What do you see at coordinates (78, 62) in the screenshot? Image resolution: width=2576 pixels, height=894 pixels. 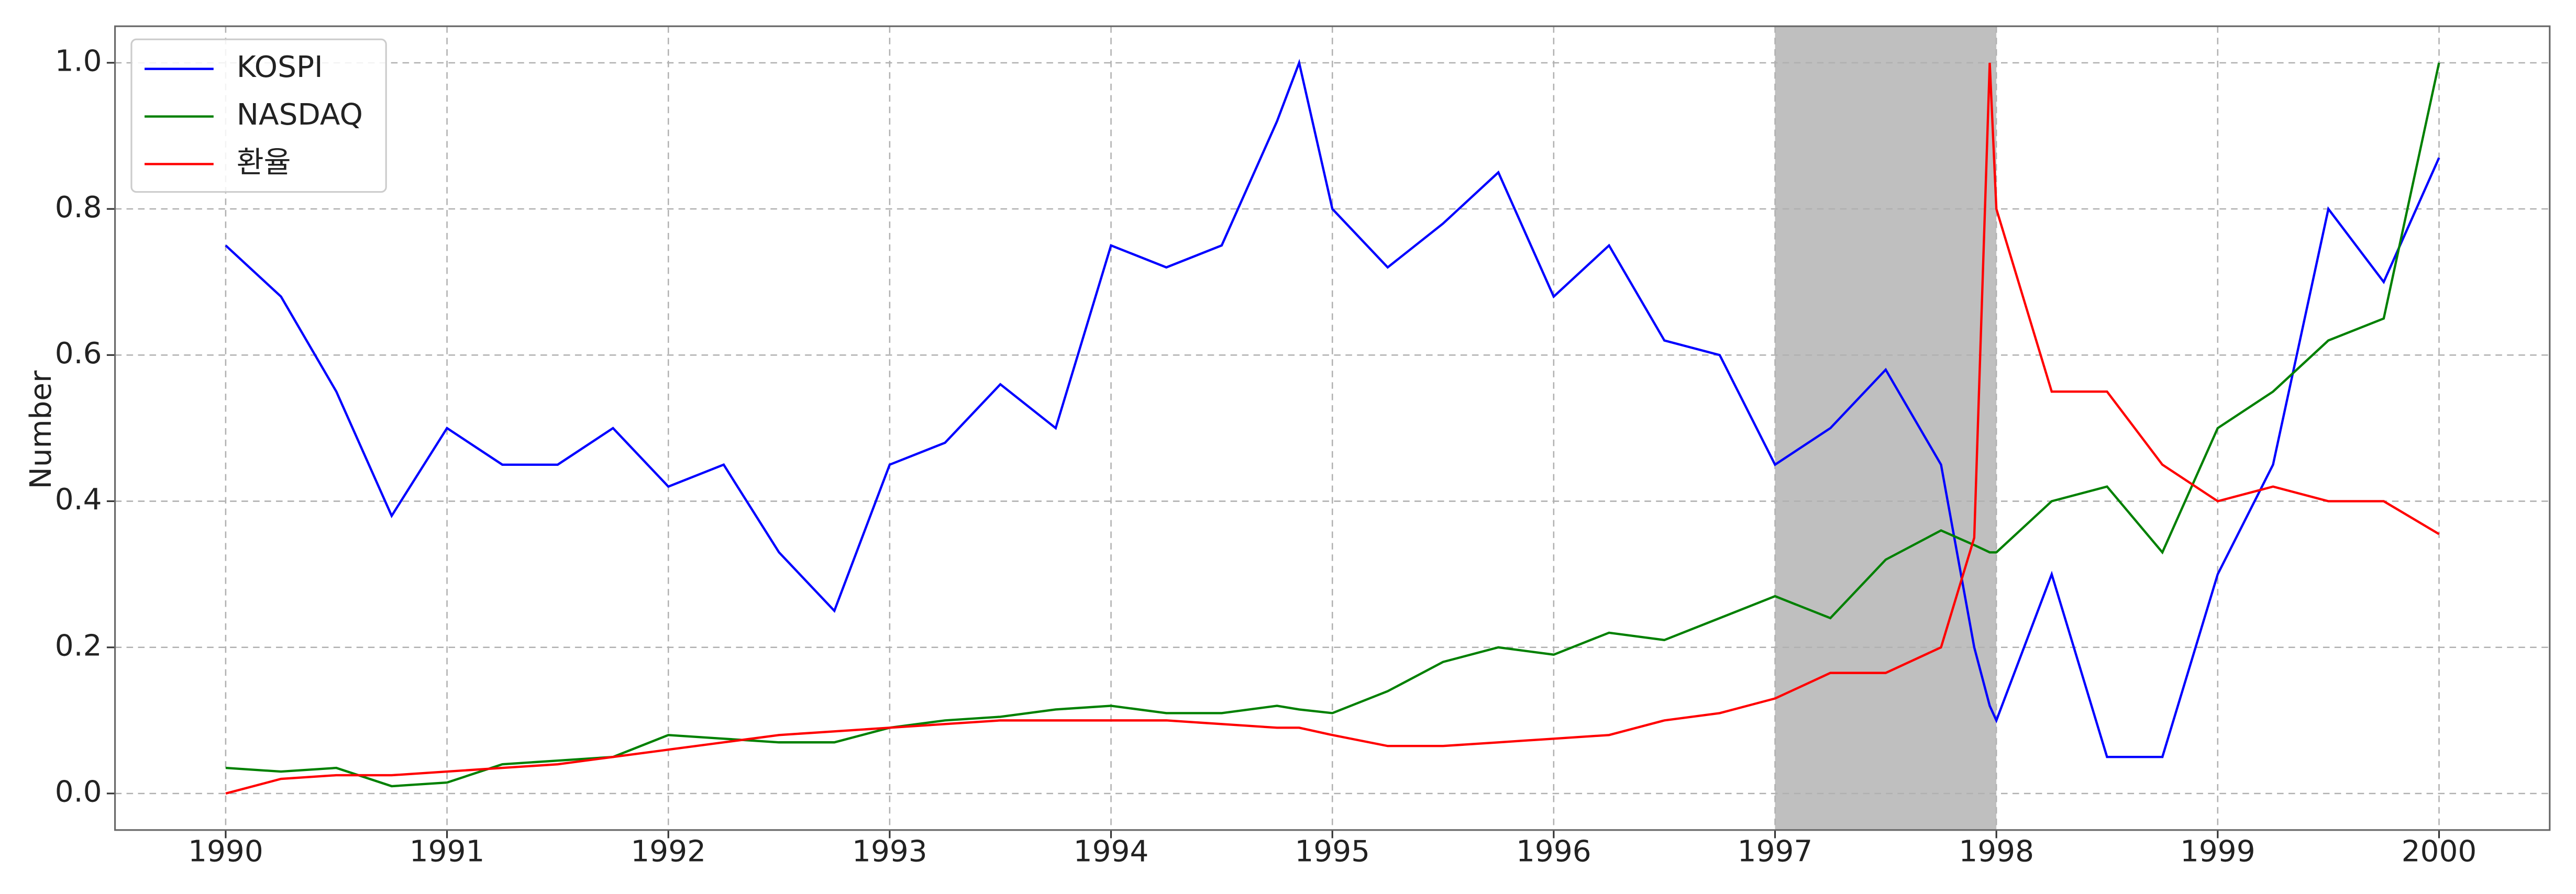 I see `y-tick-label: 1.0` at bounding box center [78, 62].